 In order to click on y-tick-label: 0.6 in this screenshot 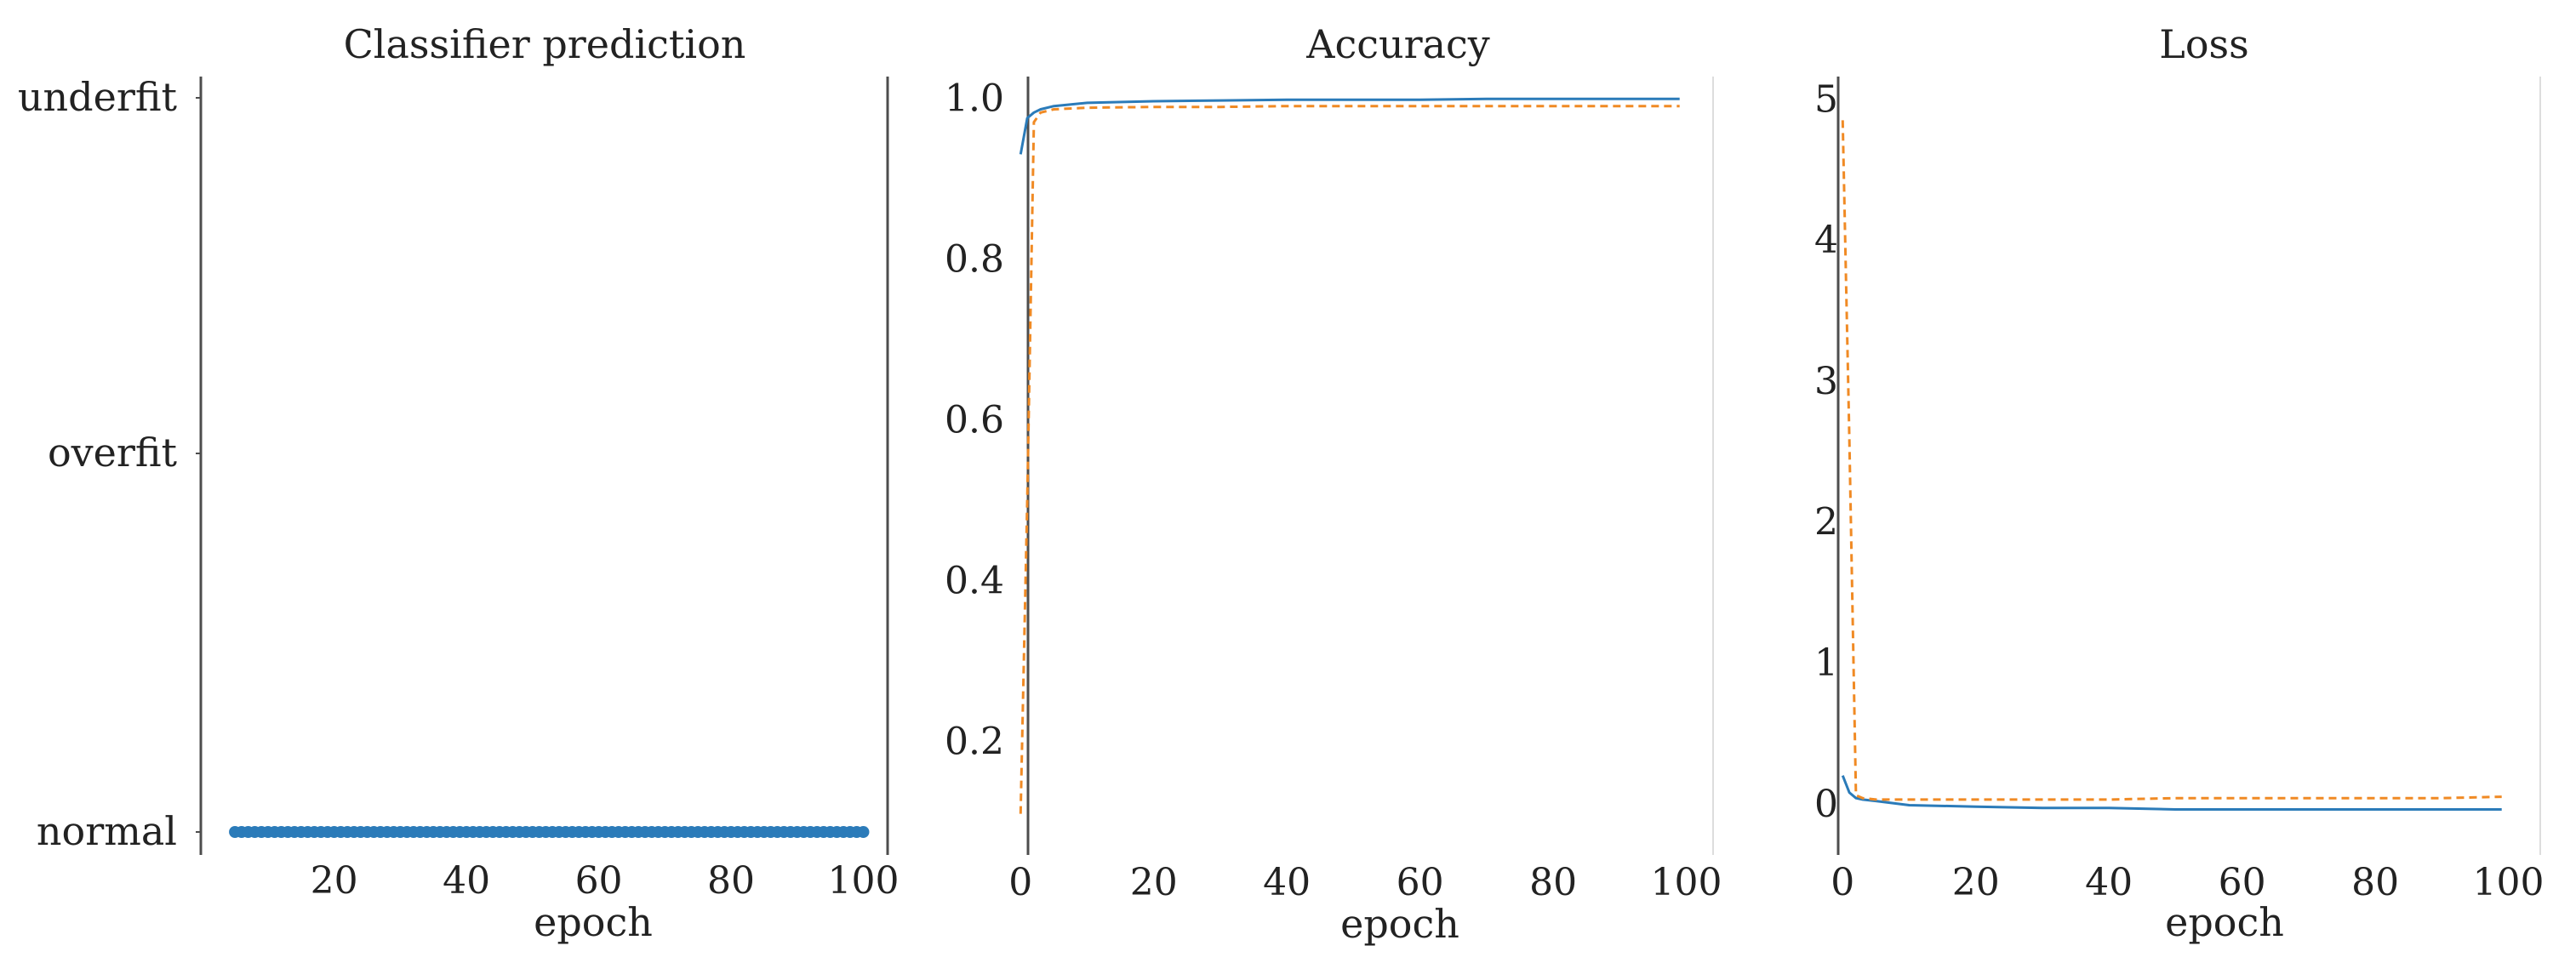, I will do `click(974, 420)`.